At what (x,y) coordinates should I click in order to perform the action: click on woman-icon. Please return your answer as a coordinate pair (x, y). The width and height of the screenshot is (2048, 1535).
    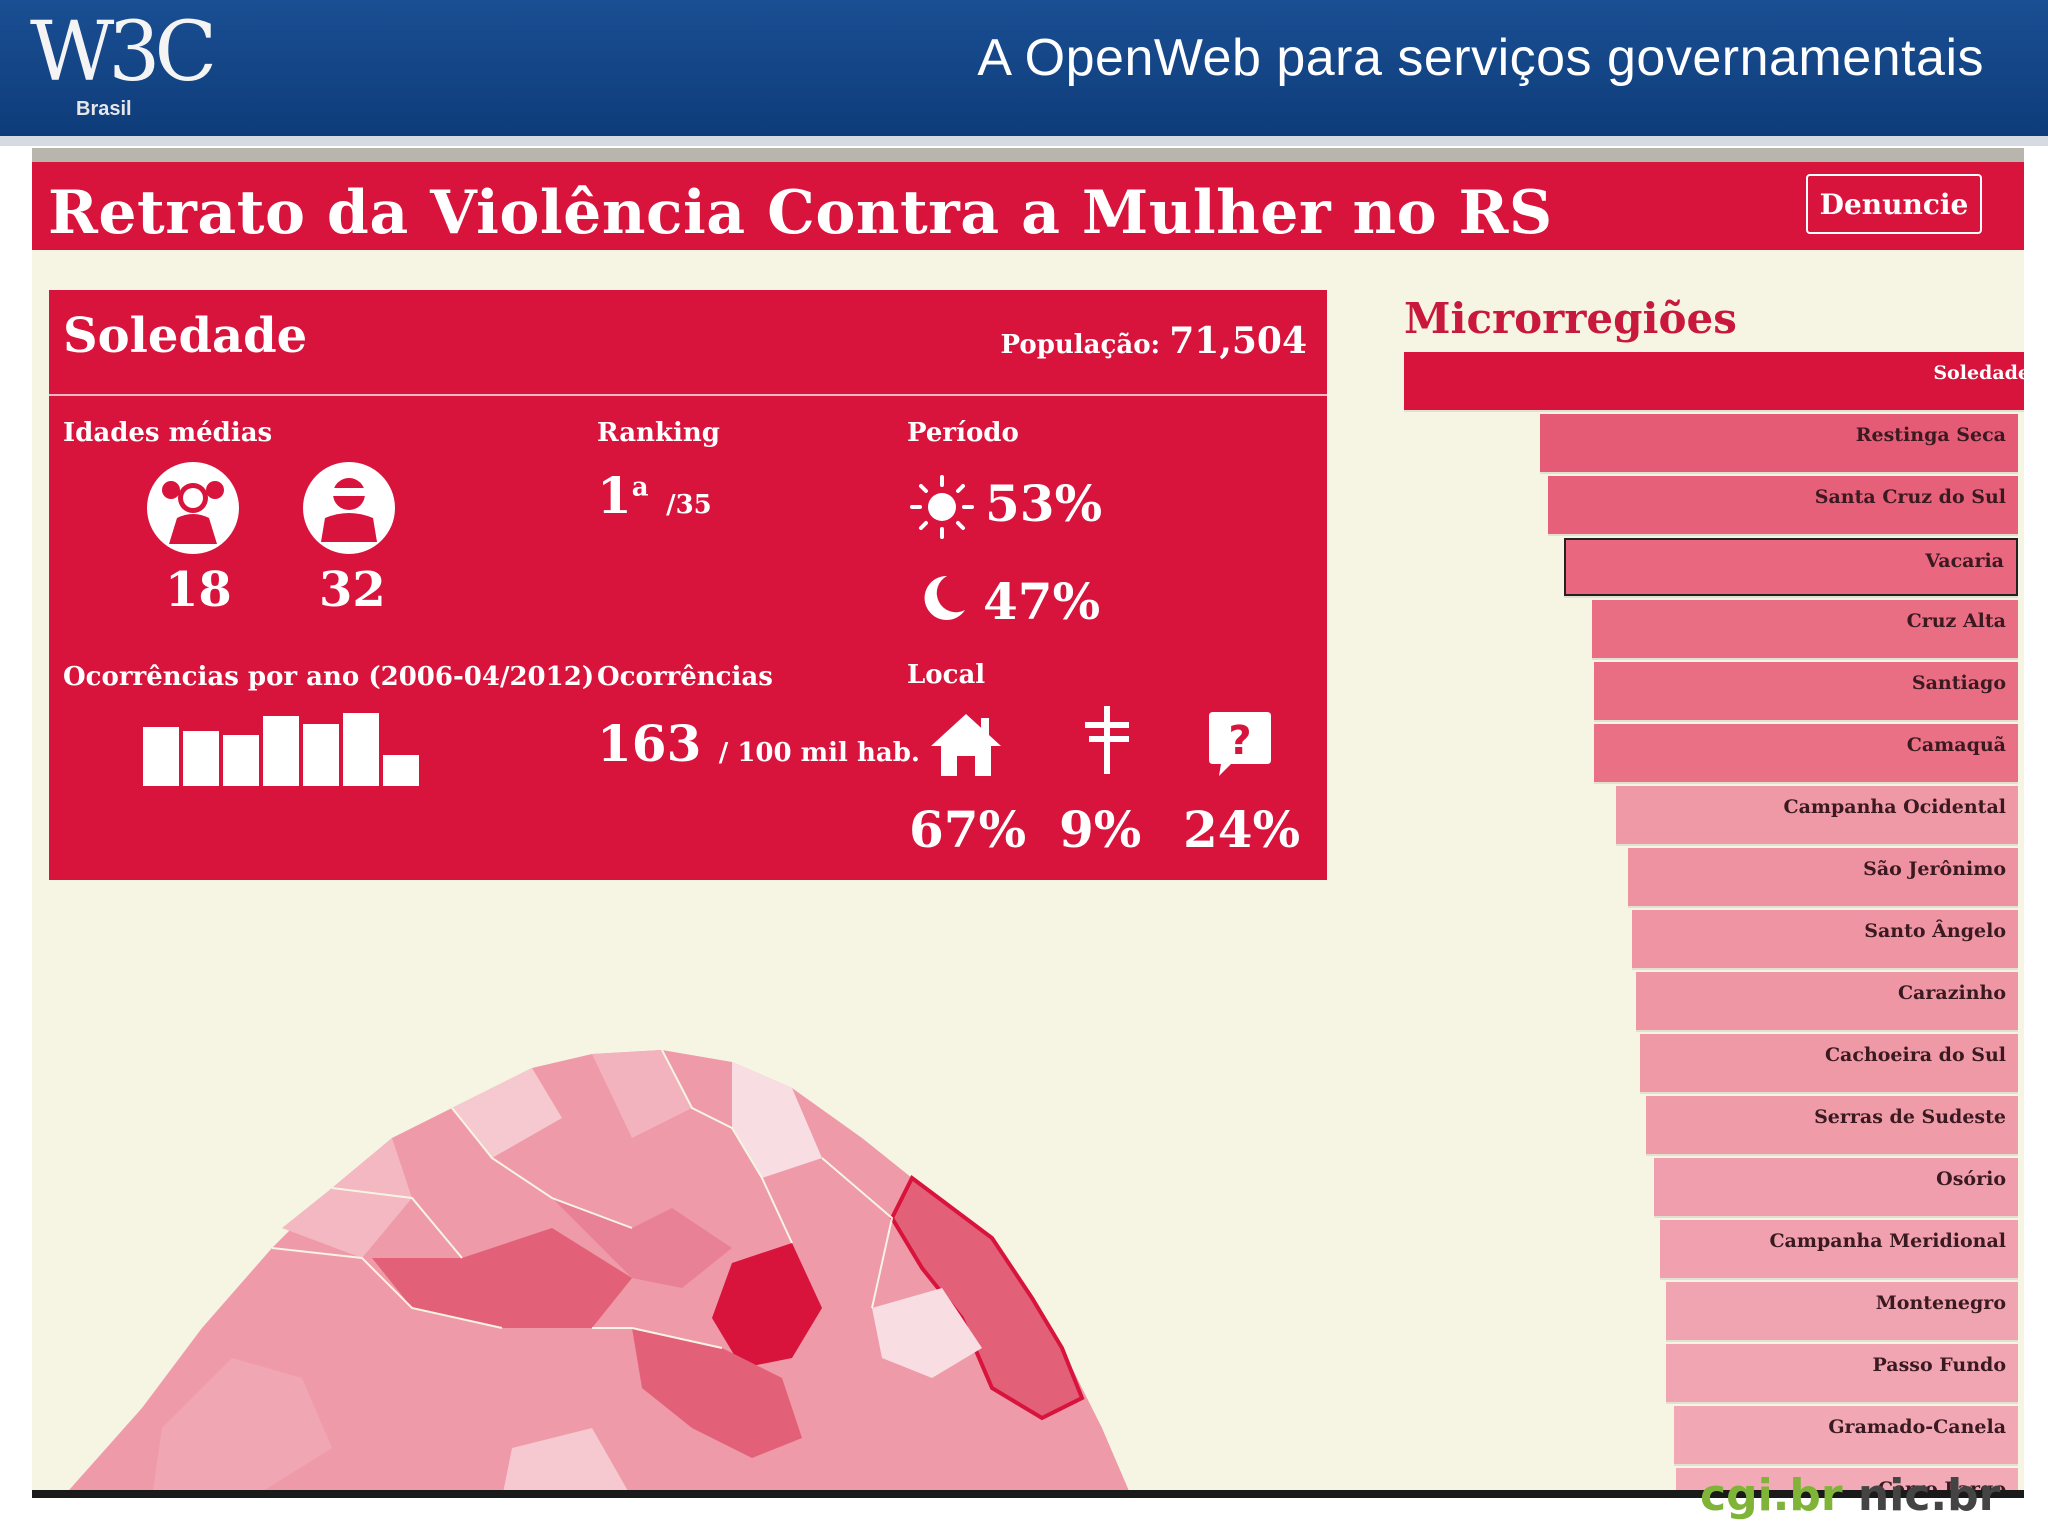
    Looking at the image, I should click on (193, 508).